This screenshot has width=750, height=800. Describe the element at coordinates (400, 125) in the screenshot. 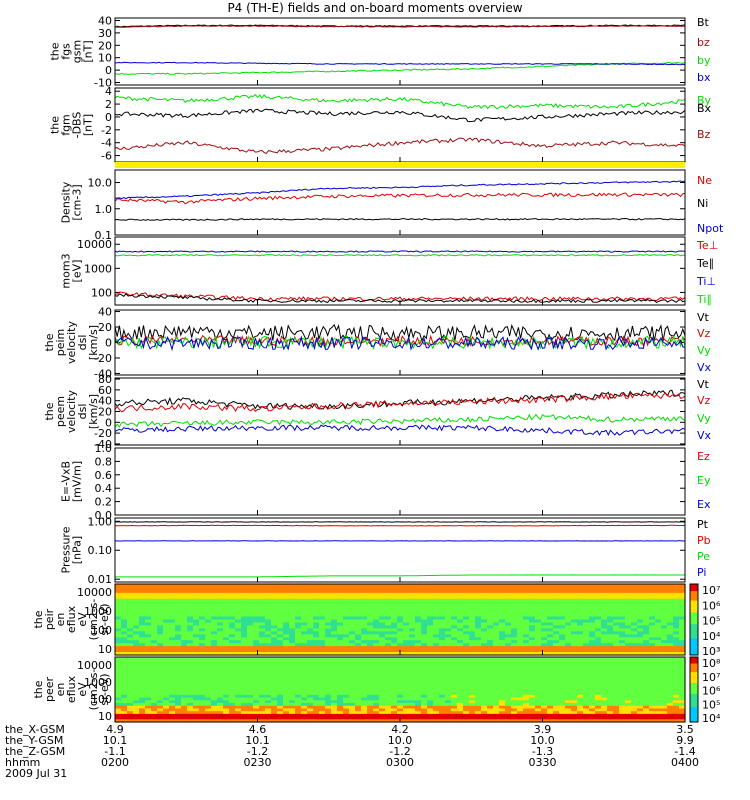

I see `panel-frame` at that location.